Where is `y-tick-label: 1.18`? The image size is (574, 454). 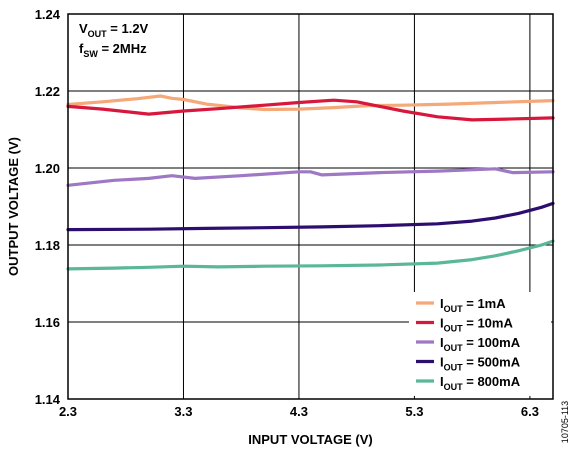
y-tick-label: 1.18 is located at coordinates (47, 245).